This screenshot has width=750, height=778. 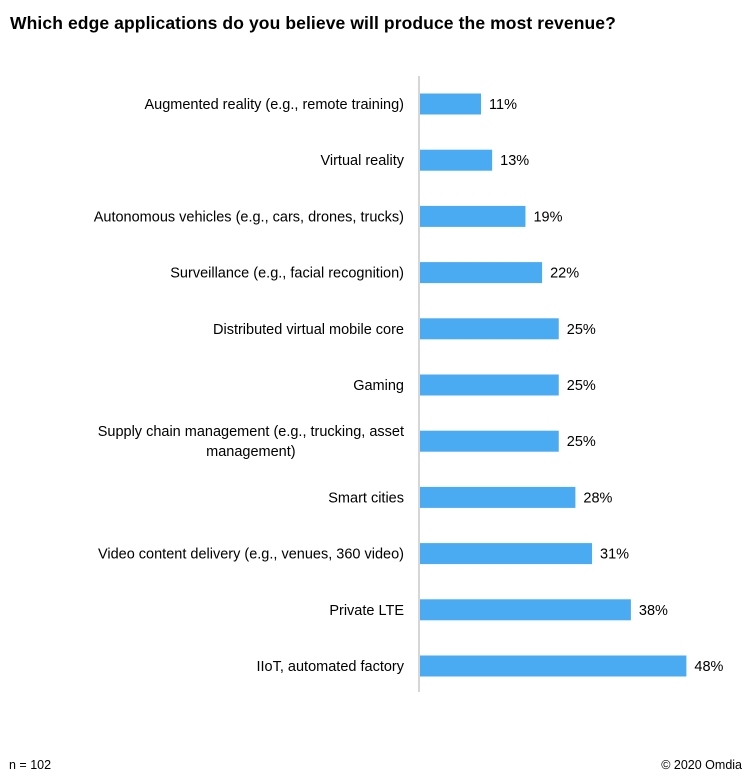 I want to click on category-label-line: Smart cities, so click(x=366, y=498).